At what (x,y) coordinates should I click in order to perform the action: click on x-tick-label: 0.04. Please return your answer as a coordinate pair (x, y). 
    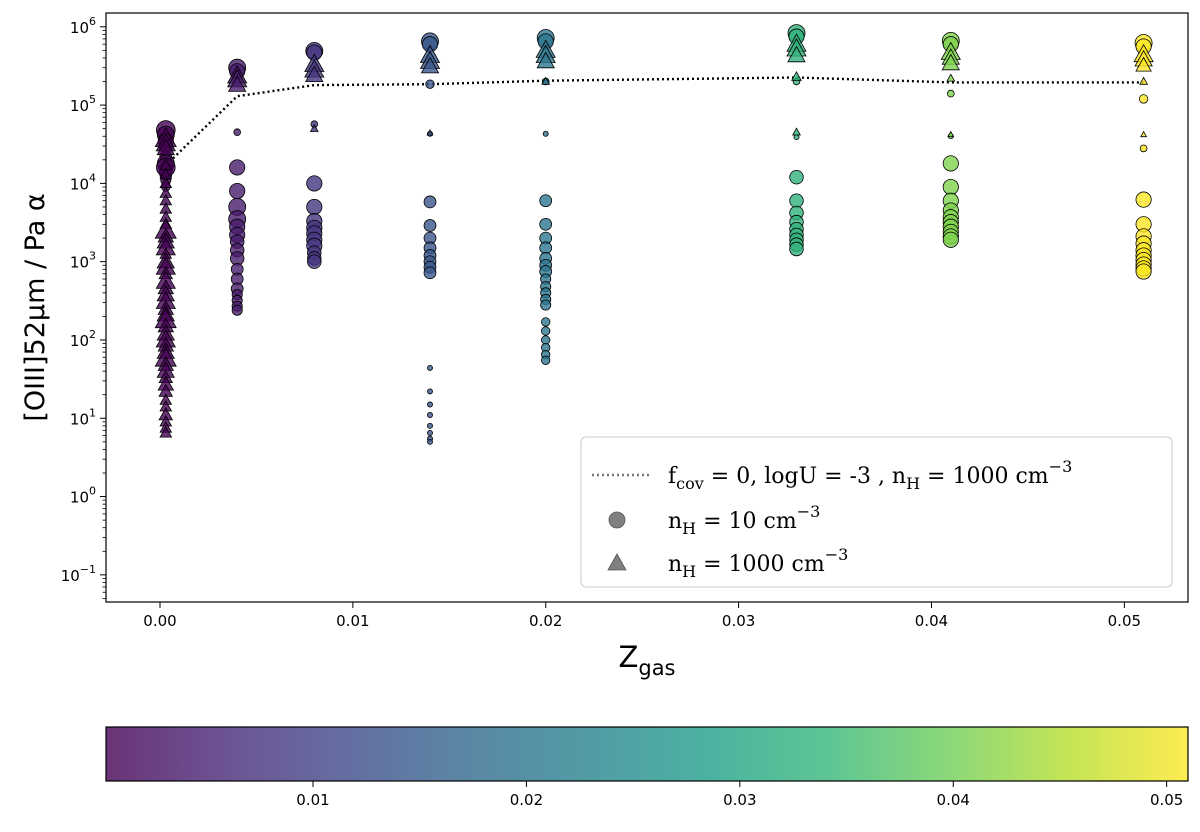
    Looking at the image, I should click on (931, 621).